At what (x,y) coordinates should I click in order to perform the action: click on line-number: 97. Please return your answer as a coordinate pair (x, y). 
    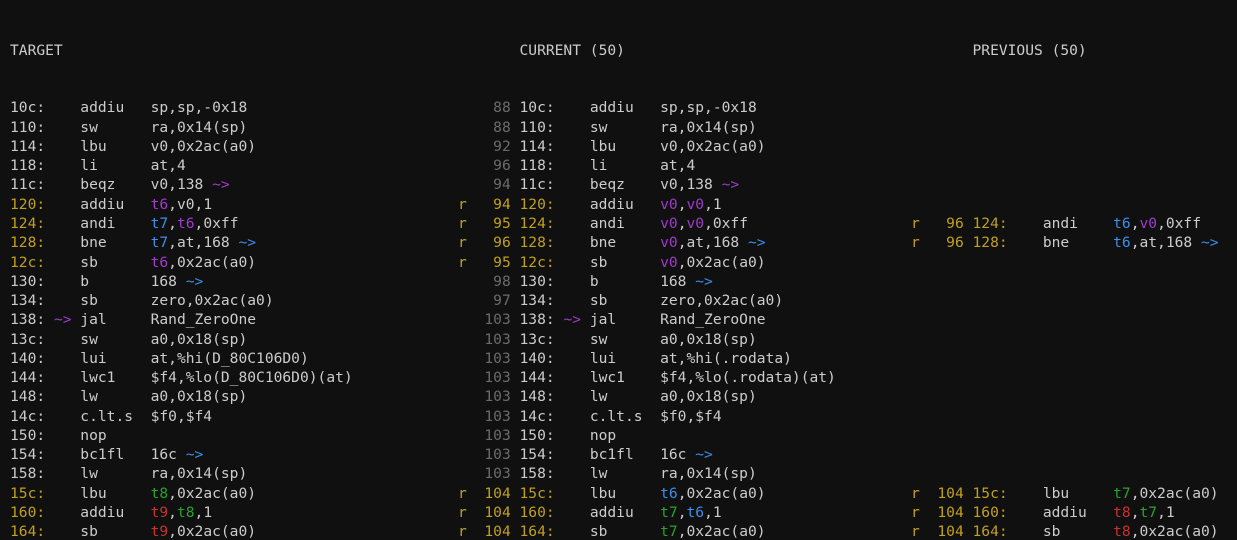
    Looking at the image, I should click on (493, 301).